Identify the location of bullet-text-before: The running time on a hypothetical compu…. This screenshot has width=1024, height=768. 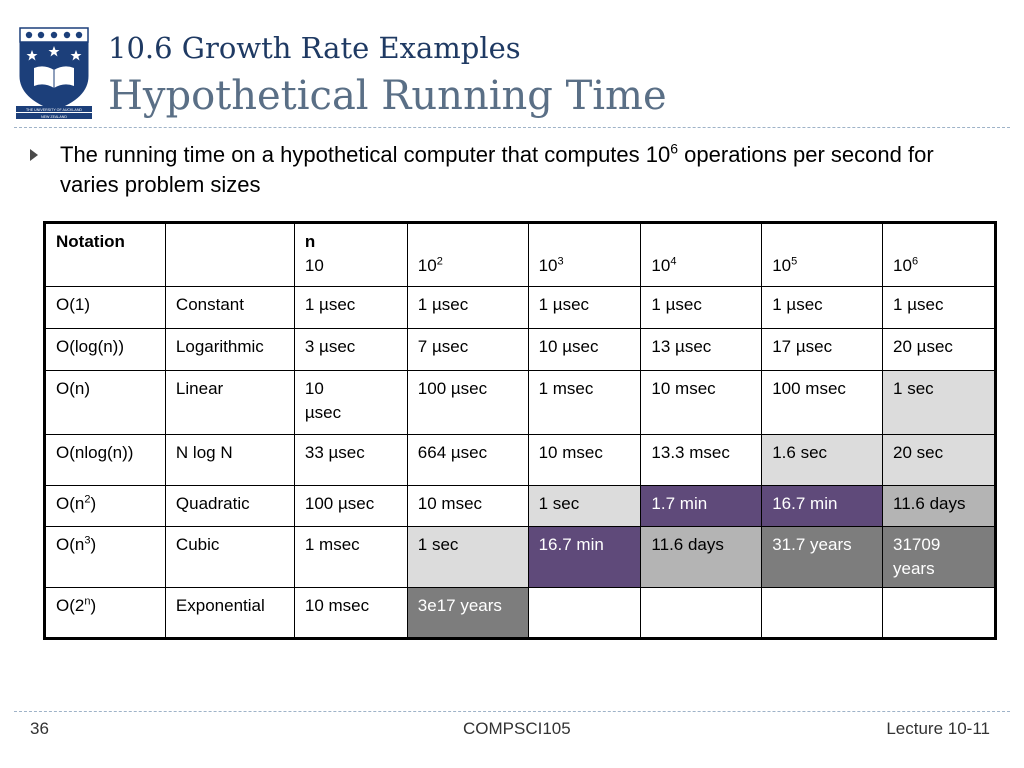
(365, 154).